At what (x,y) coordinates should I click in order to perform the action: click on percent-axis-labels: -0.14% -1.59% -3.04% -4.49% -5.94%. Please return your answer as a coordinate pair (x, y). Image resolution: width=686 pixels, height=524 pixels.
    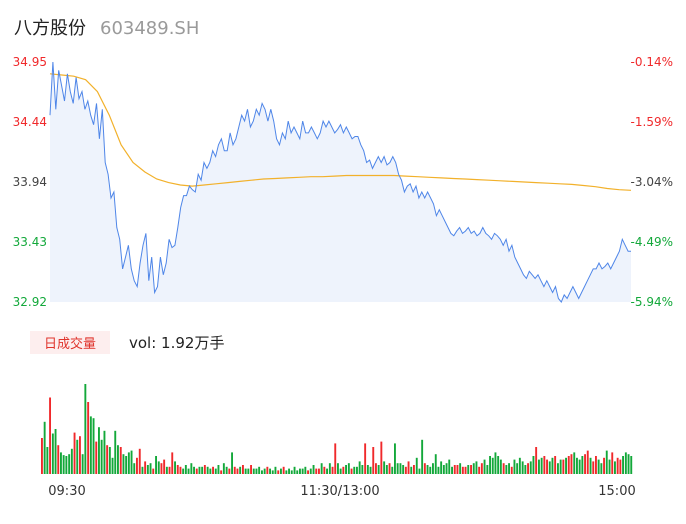
    Looking at the image, I should click on (652, 182).